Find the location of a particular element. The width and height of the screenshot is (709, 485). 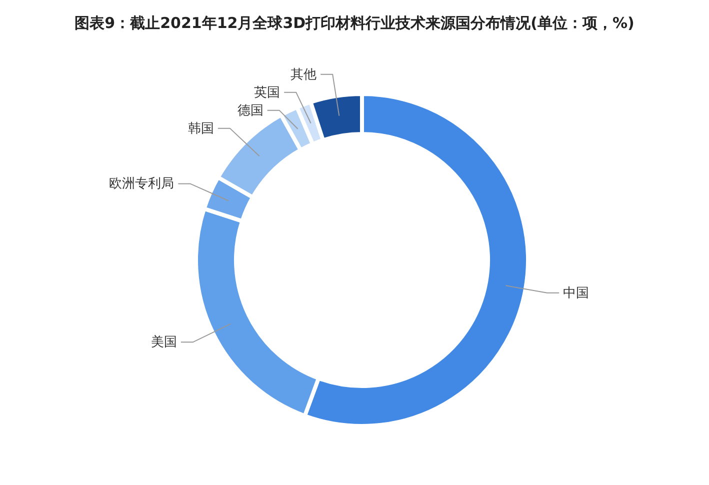

slice-label: 韩国 is located at coordinates (201, 128).